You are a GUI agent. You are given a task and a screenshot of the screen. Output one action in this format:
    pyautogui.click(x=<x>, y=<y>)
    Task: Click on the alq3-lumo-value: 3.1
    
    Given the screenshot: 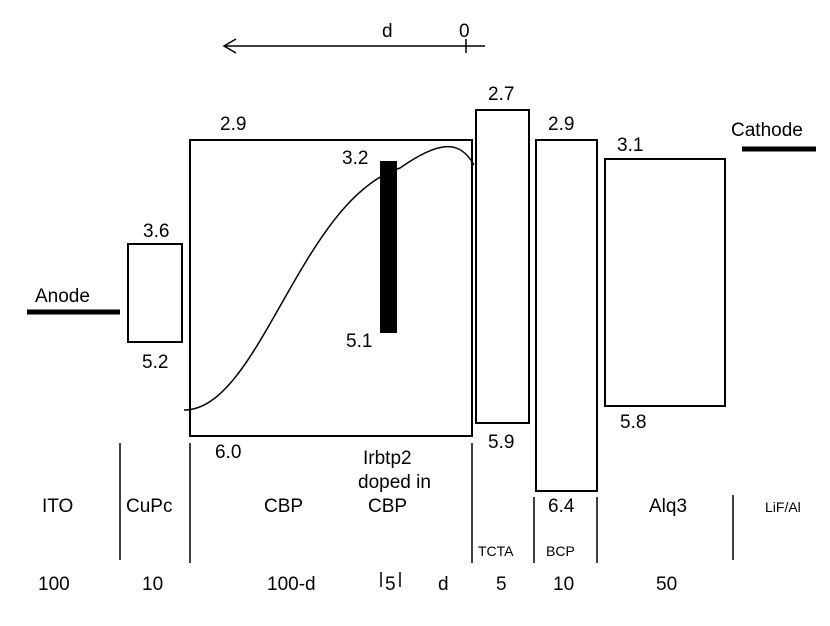 What is the action you would take?
    pyautogui.click(x=630, y=145)
    